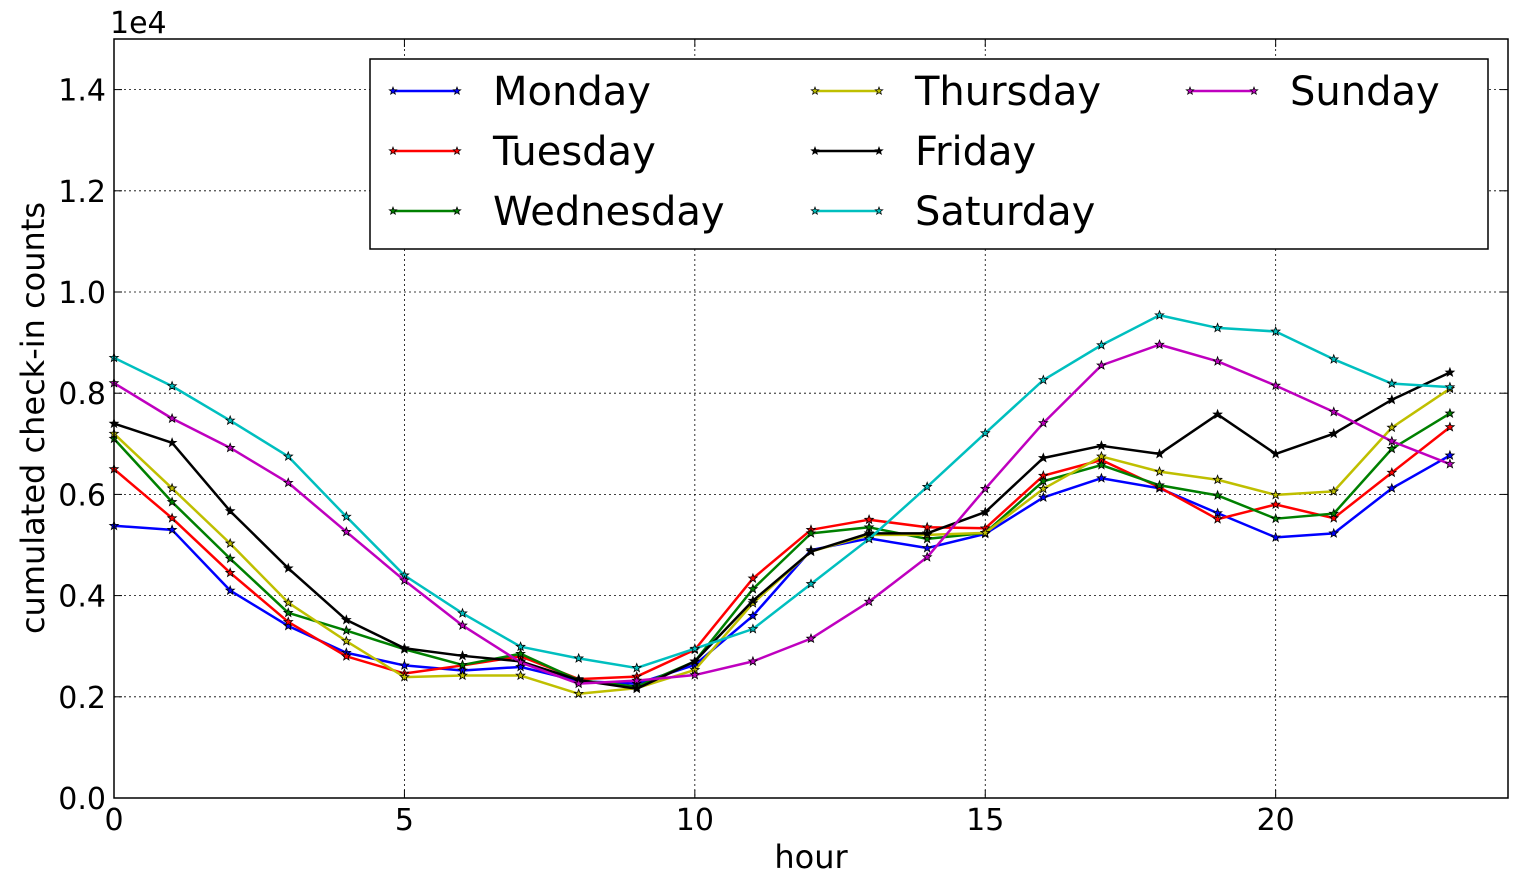 This screenshot has height=882, width=1527. I want to click on y-tick-label: 0.6, so click(82, 495).